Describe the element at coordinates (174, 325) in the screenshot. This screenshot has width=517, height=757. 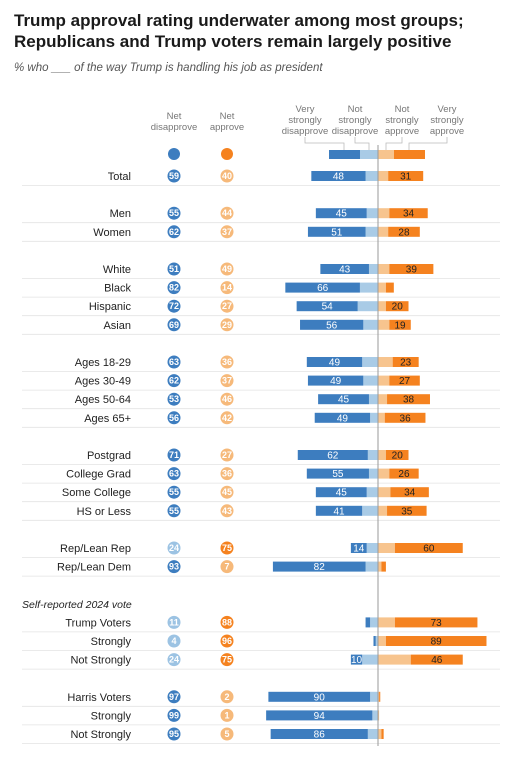
I see `net-disapprove-value: 69` at that location.